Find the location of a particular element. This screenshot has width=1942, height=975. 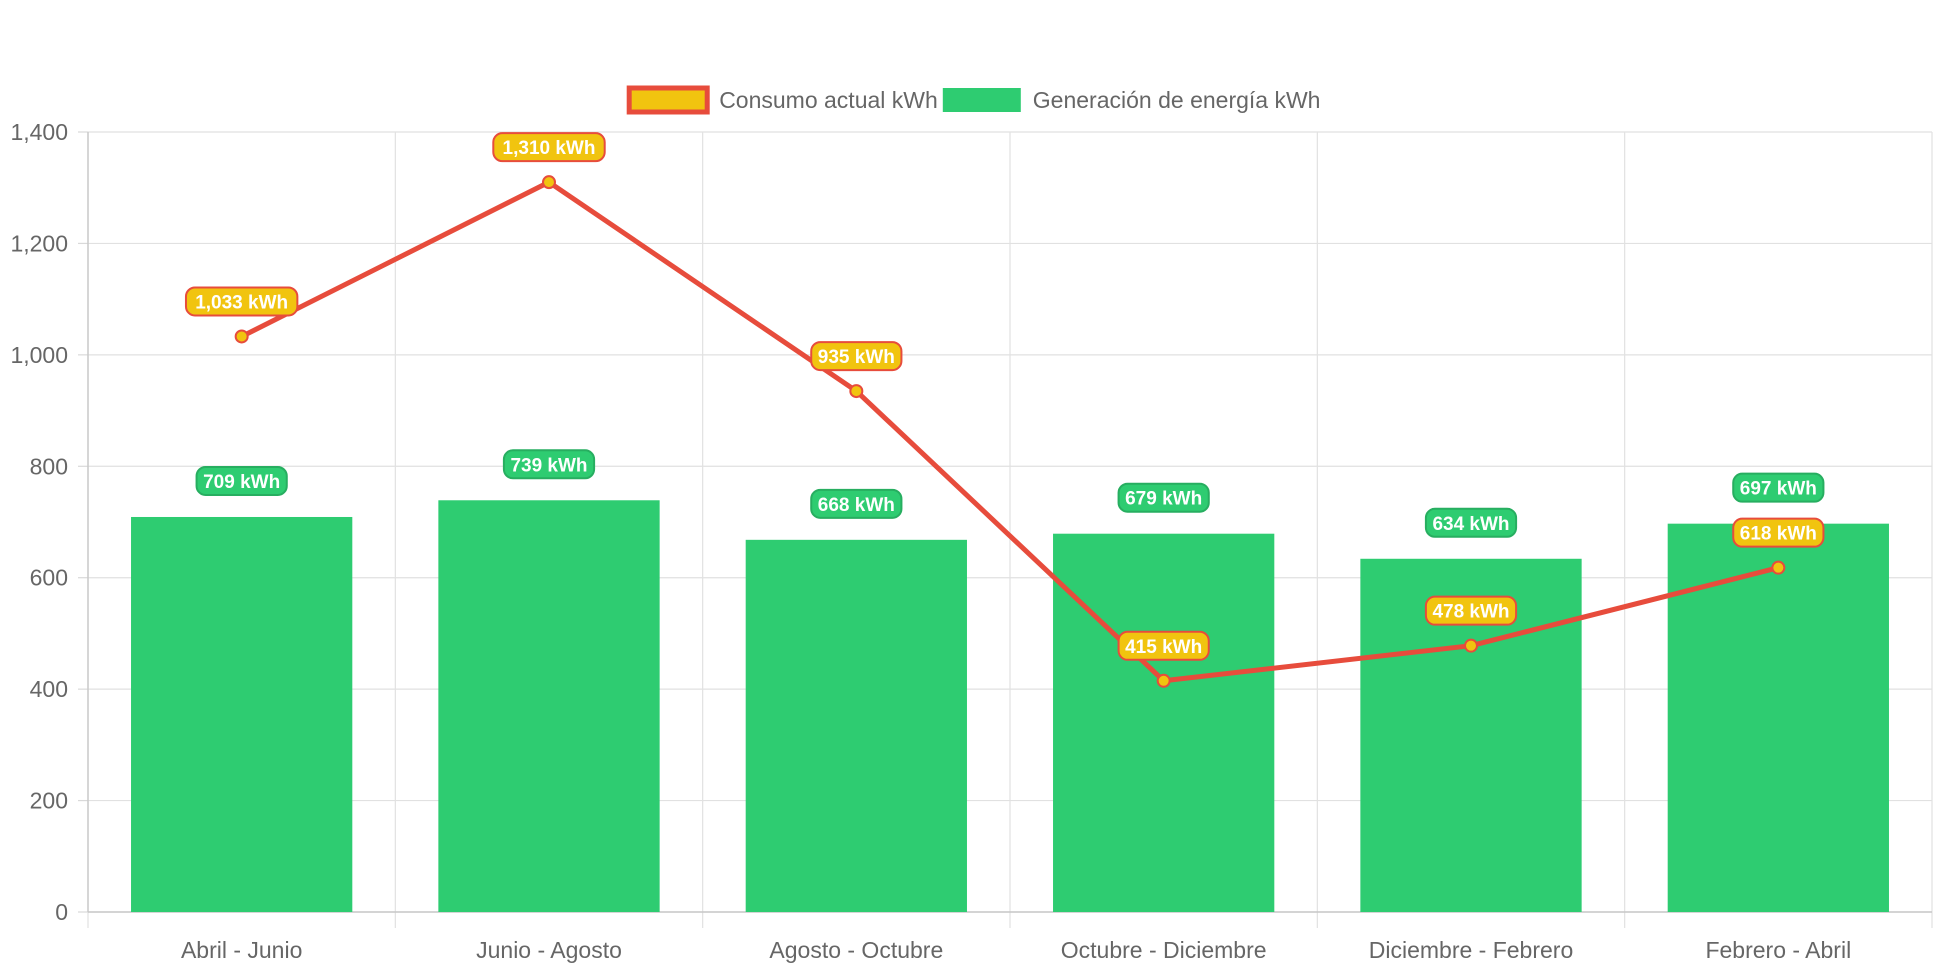

line-value-label-text: 935 kWh is located at coordinates (856, 357).